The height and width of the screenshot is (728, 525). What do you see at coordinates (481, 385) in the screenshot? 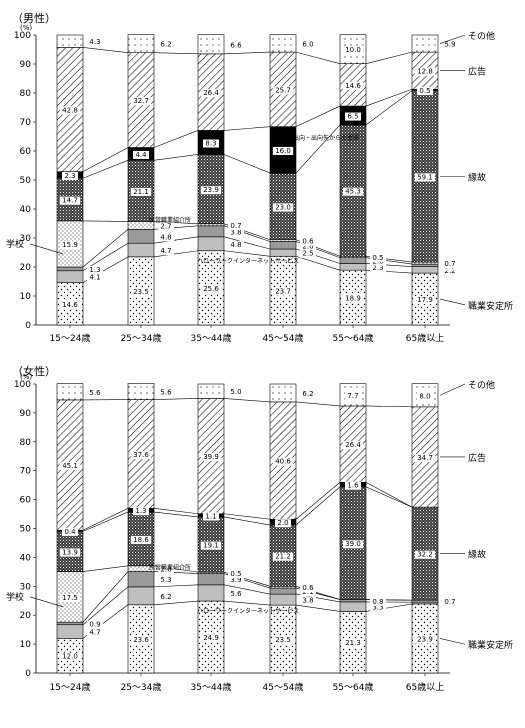
I see `annot-other: その他` at bounding box center [481, 385].